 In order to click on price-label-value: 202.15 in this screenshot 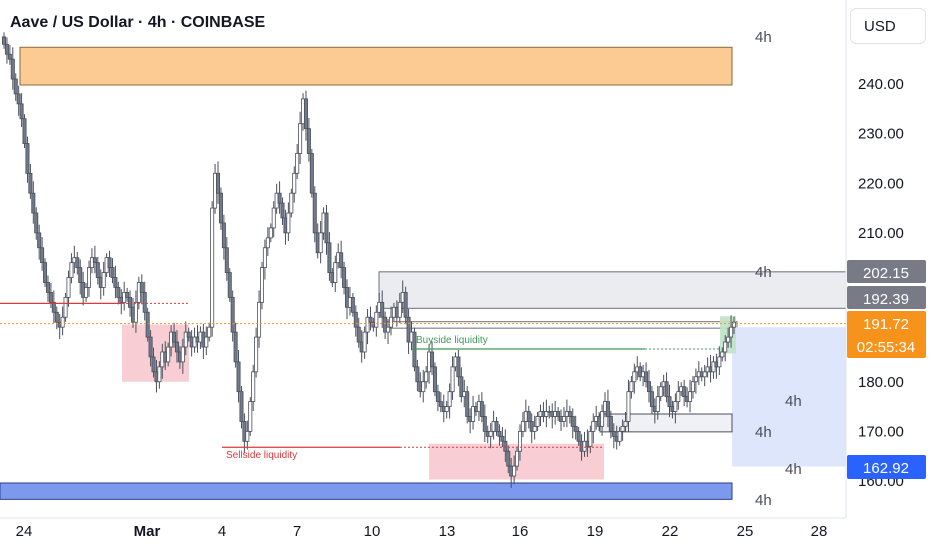, I will do `click(886, 273)`.